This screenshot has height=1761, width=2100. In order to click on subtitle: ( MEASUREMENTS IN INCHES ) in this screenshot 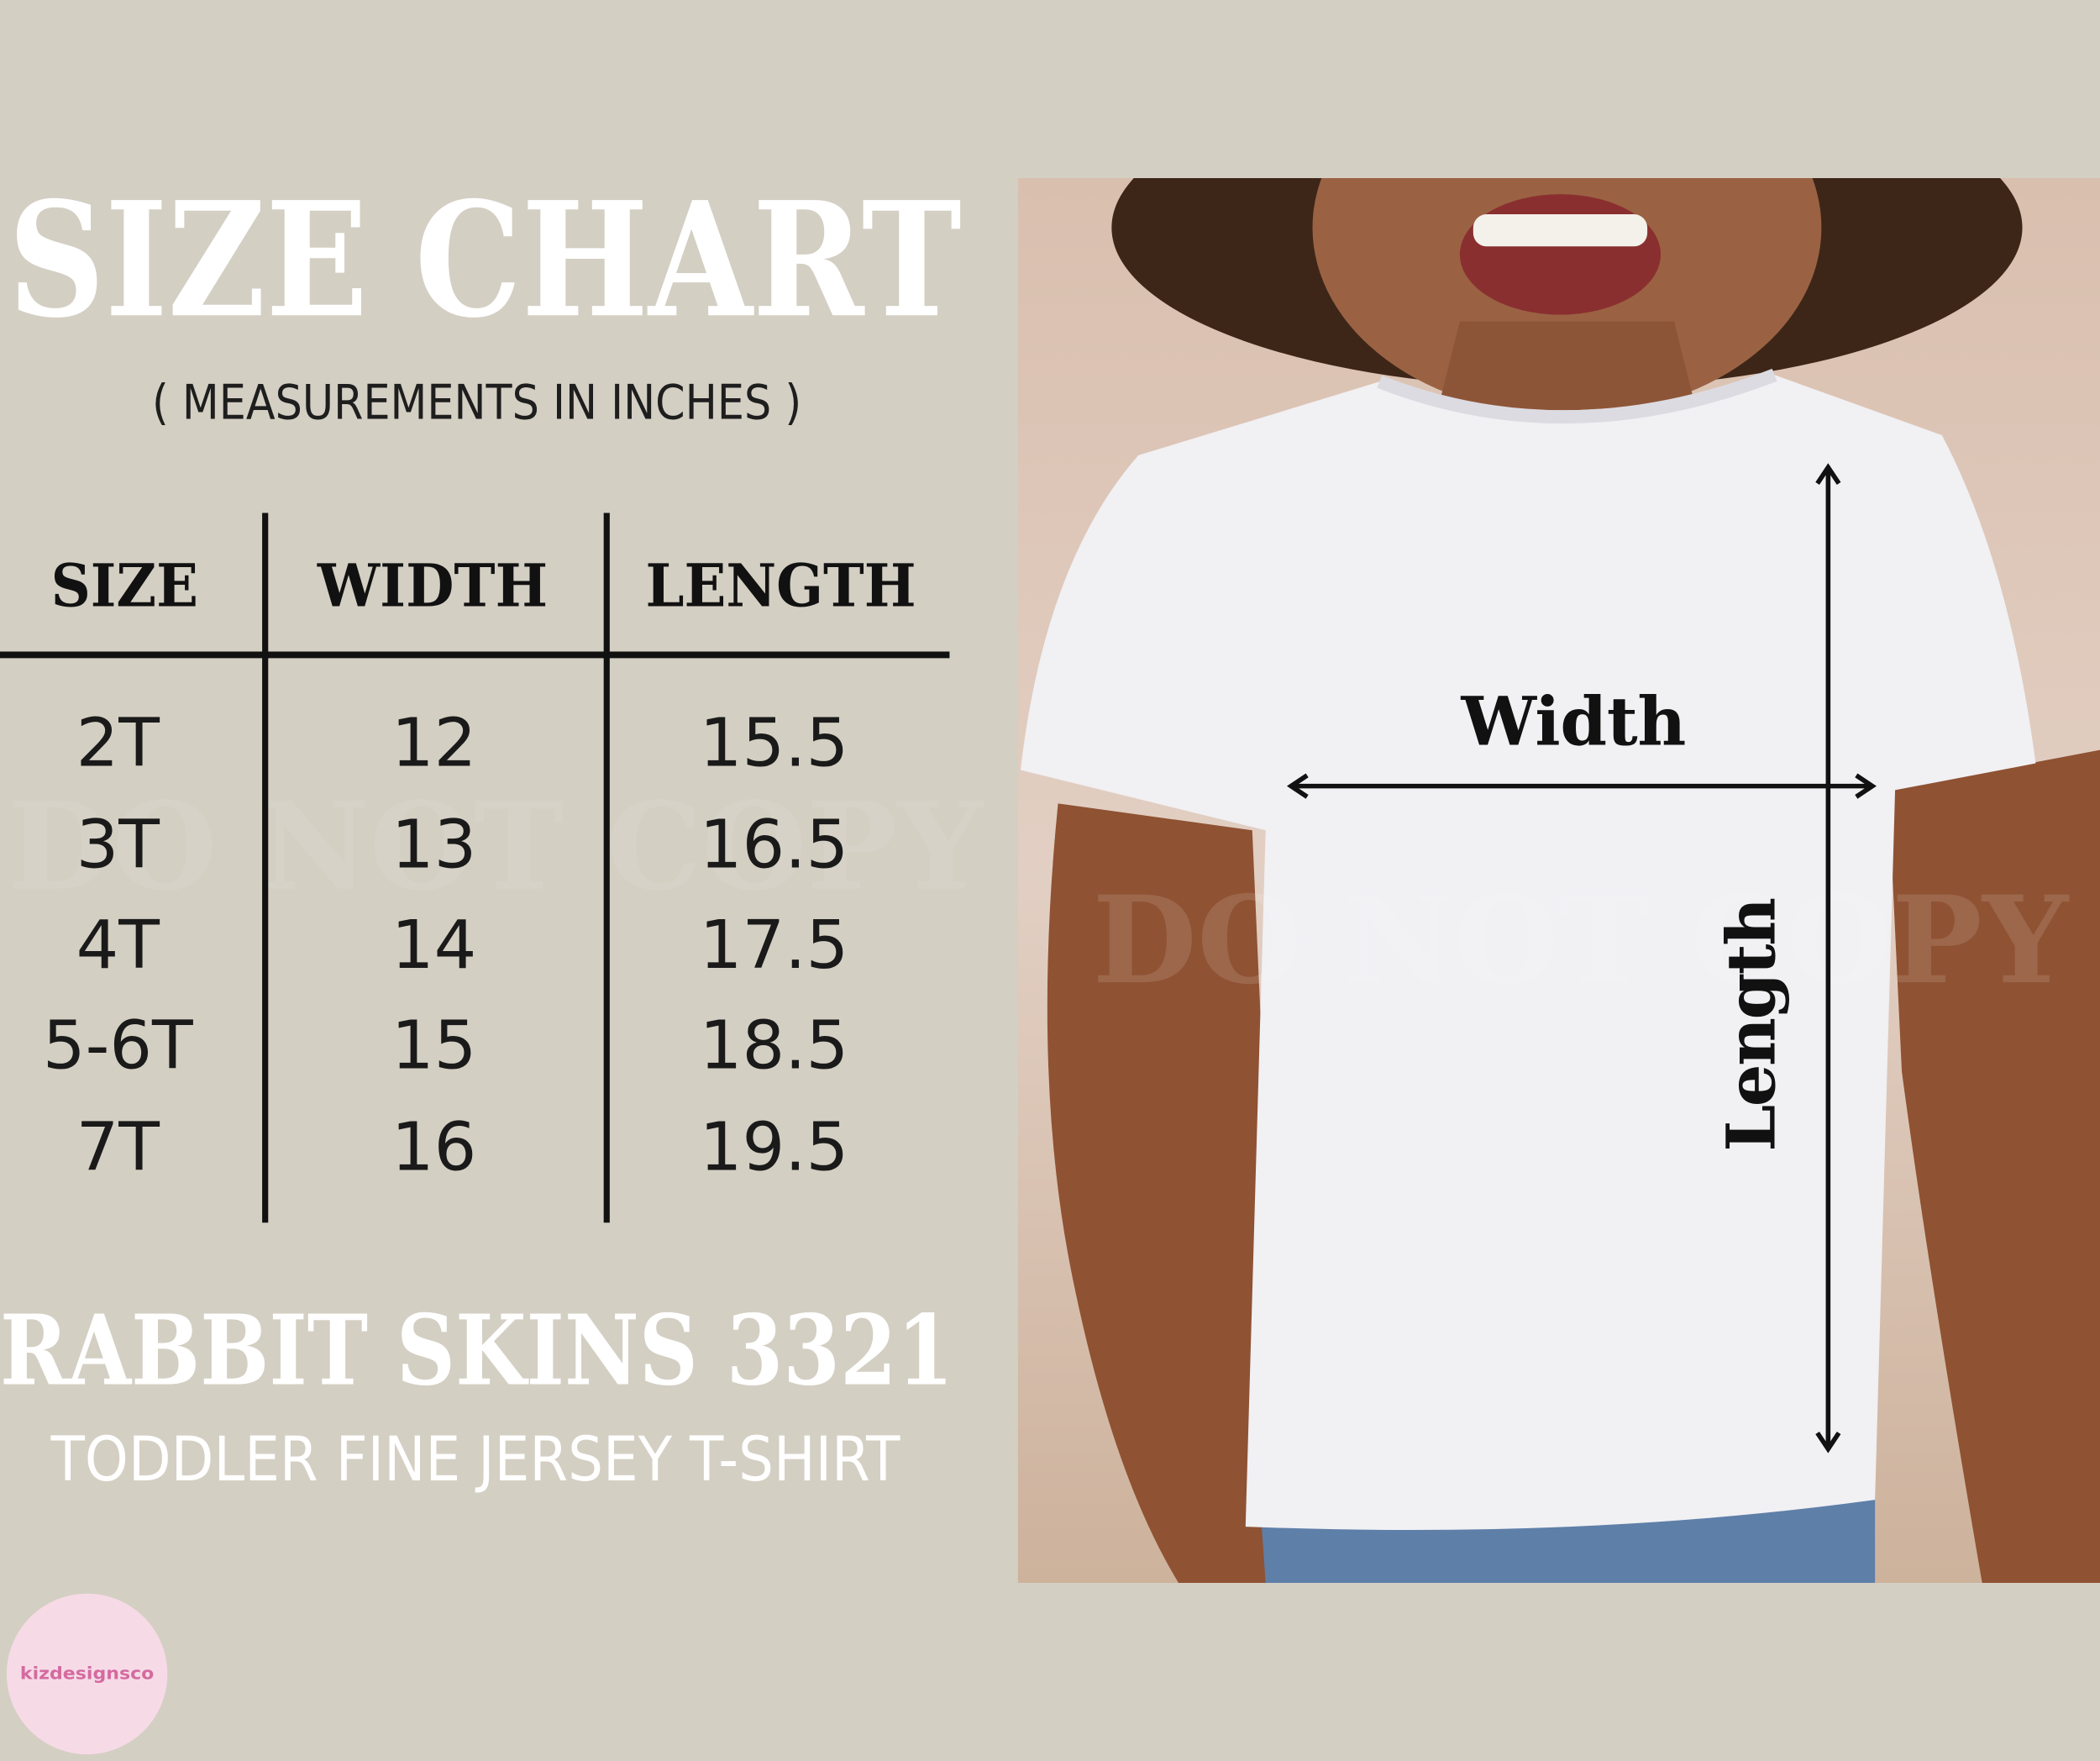, I will do `click(476, 403)`.